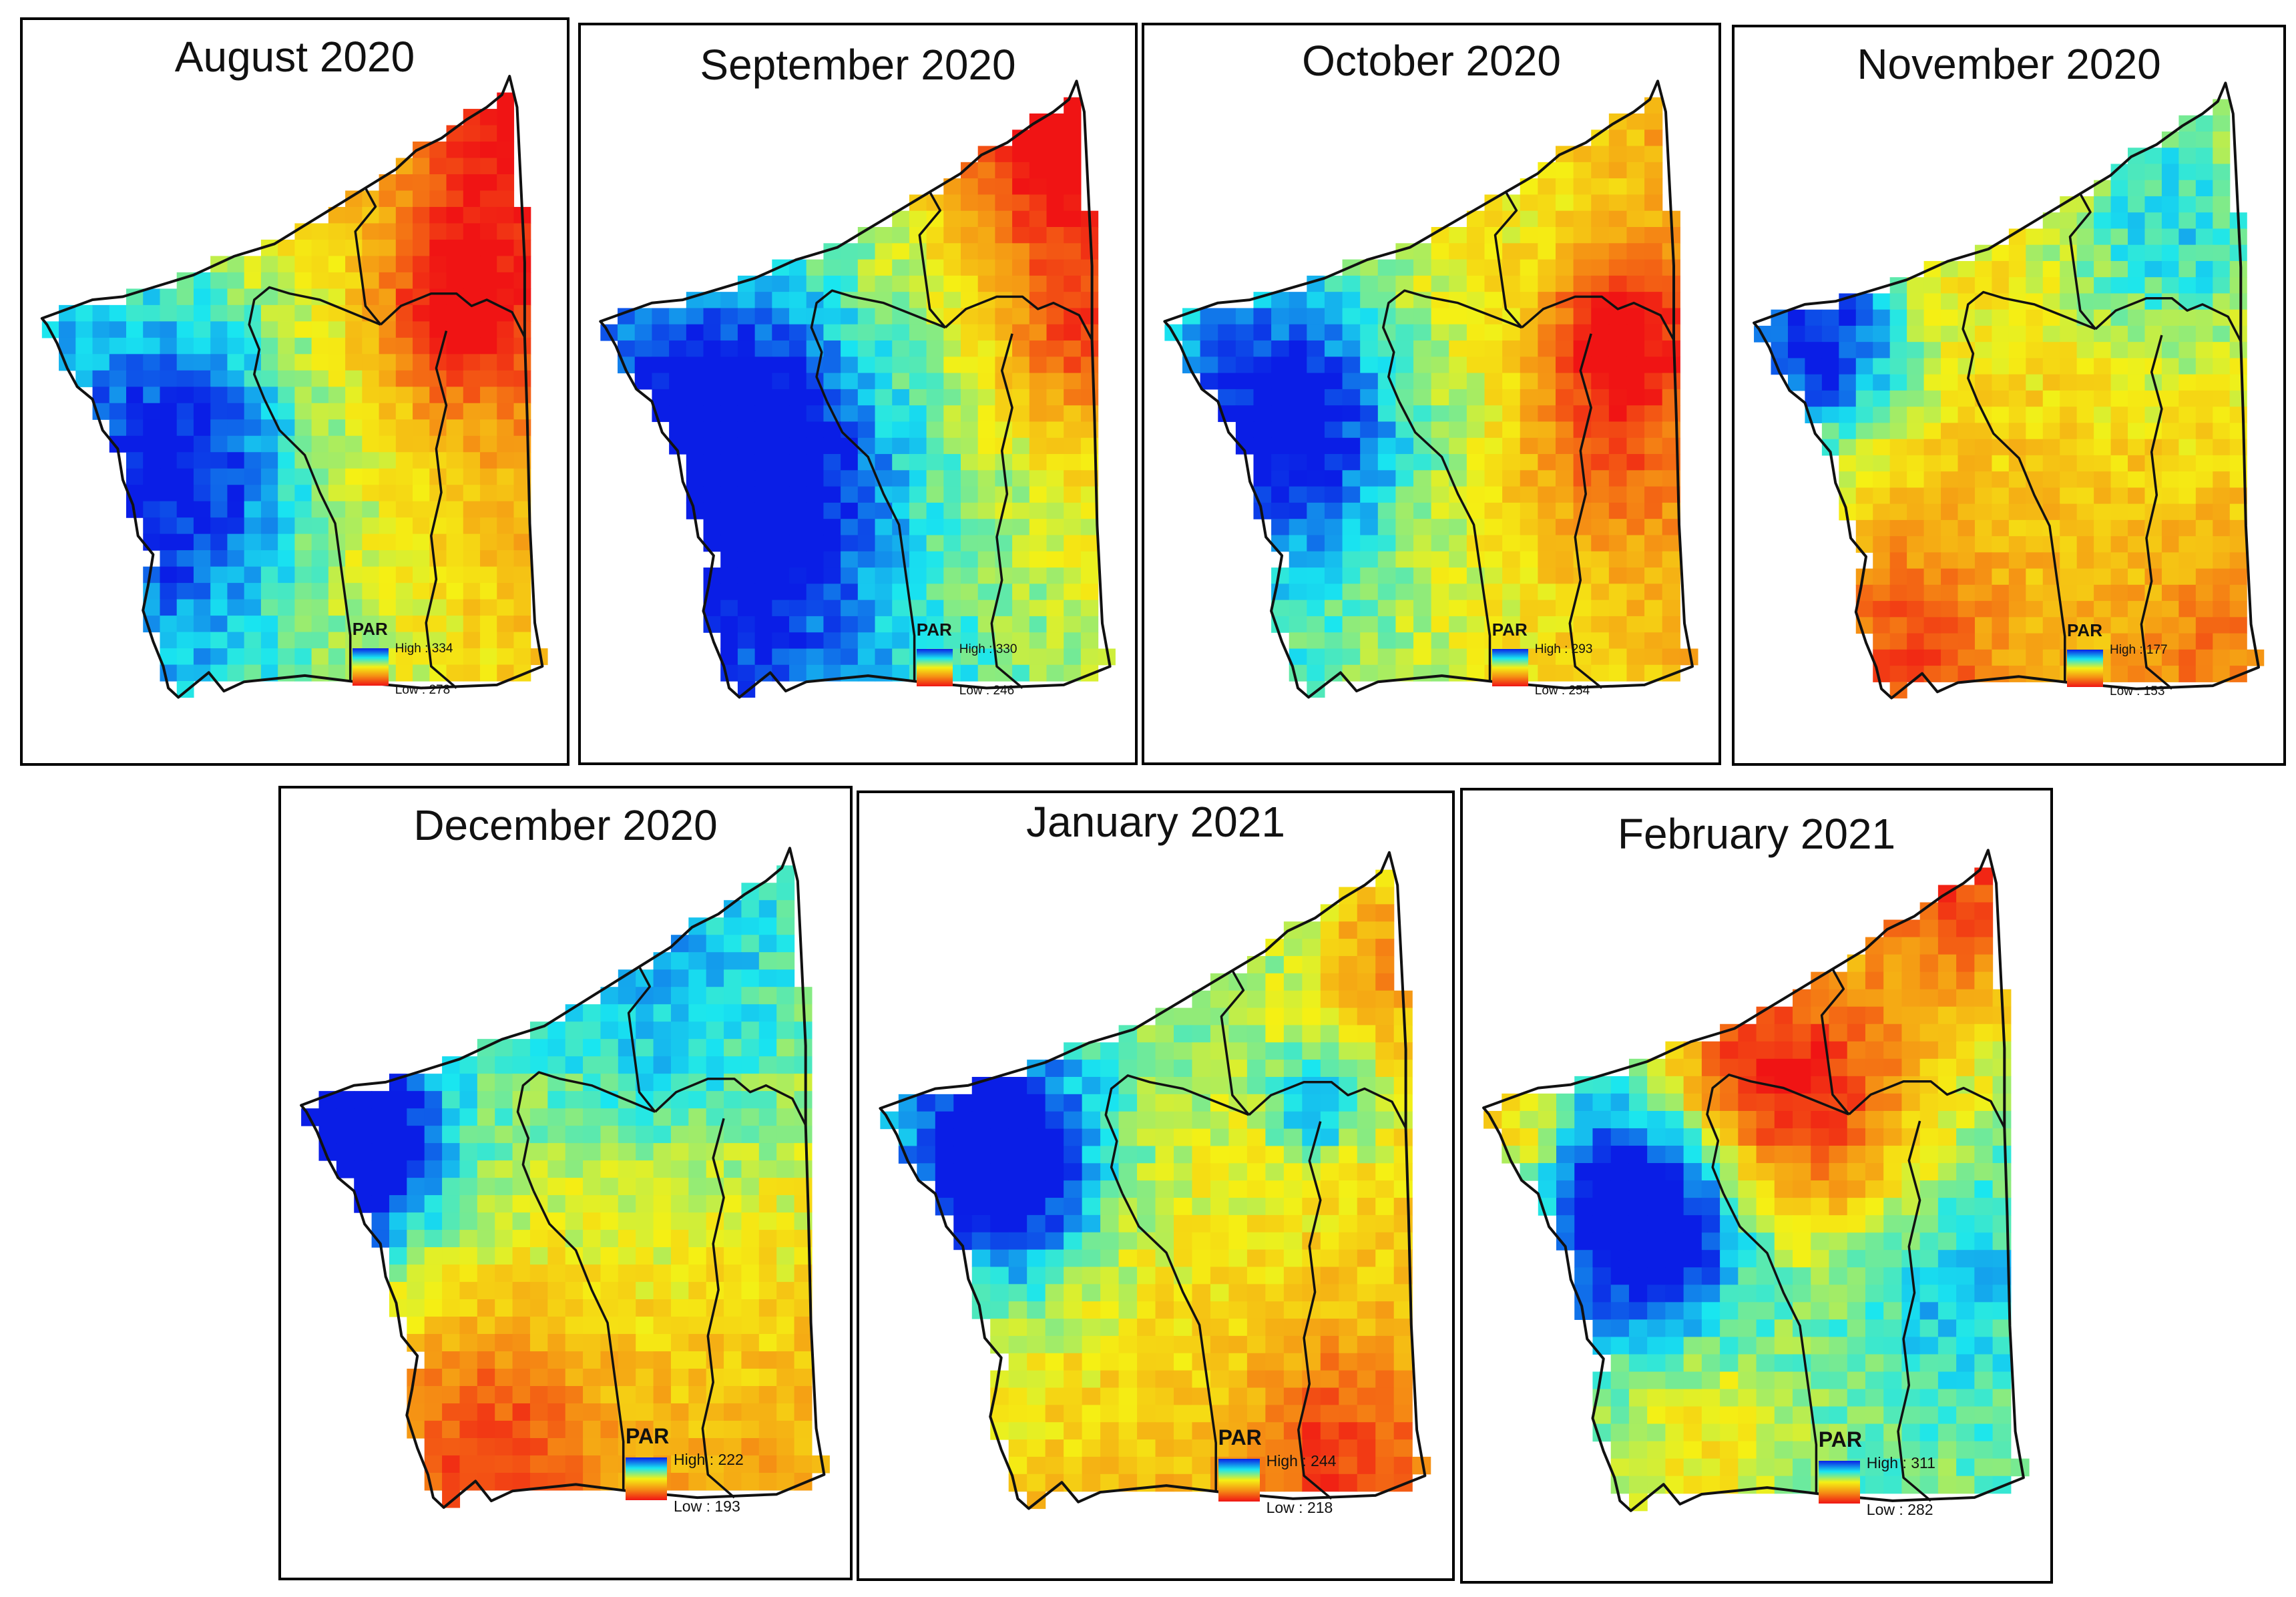 The height and width of the screenshot is (1597, 2296). I want to click on legend-high-label: High : 177, so click(2139, 650).